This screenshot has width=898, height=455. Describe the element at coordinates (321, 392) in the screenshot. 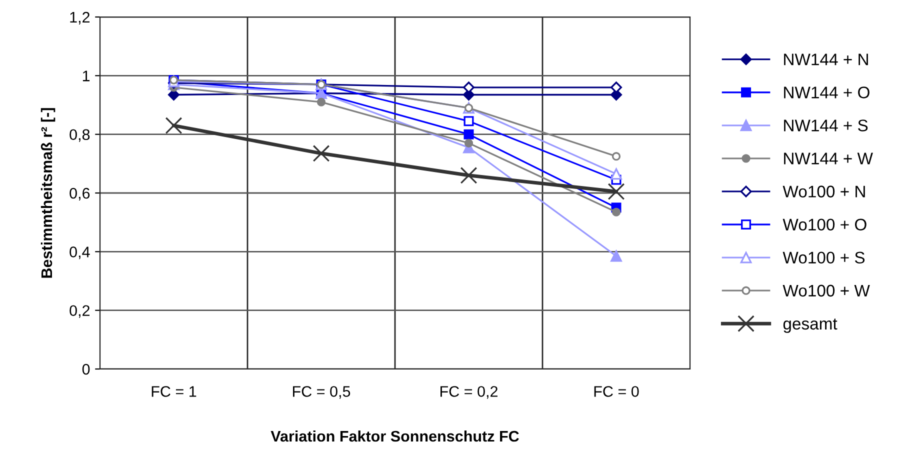

I see `x-tick-label: FC = 0,5` at that location.